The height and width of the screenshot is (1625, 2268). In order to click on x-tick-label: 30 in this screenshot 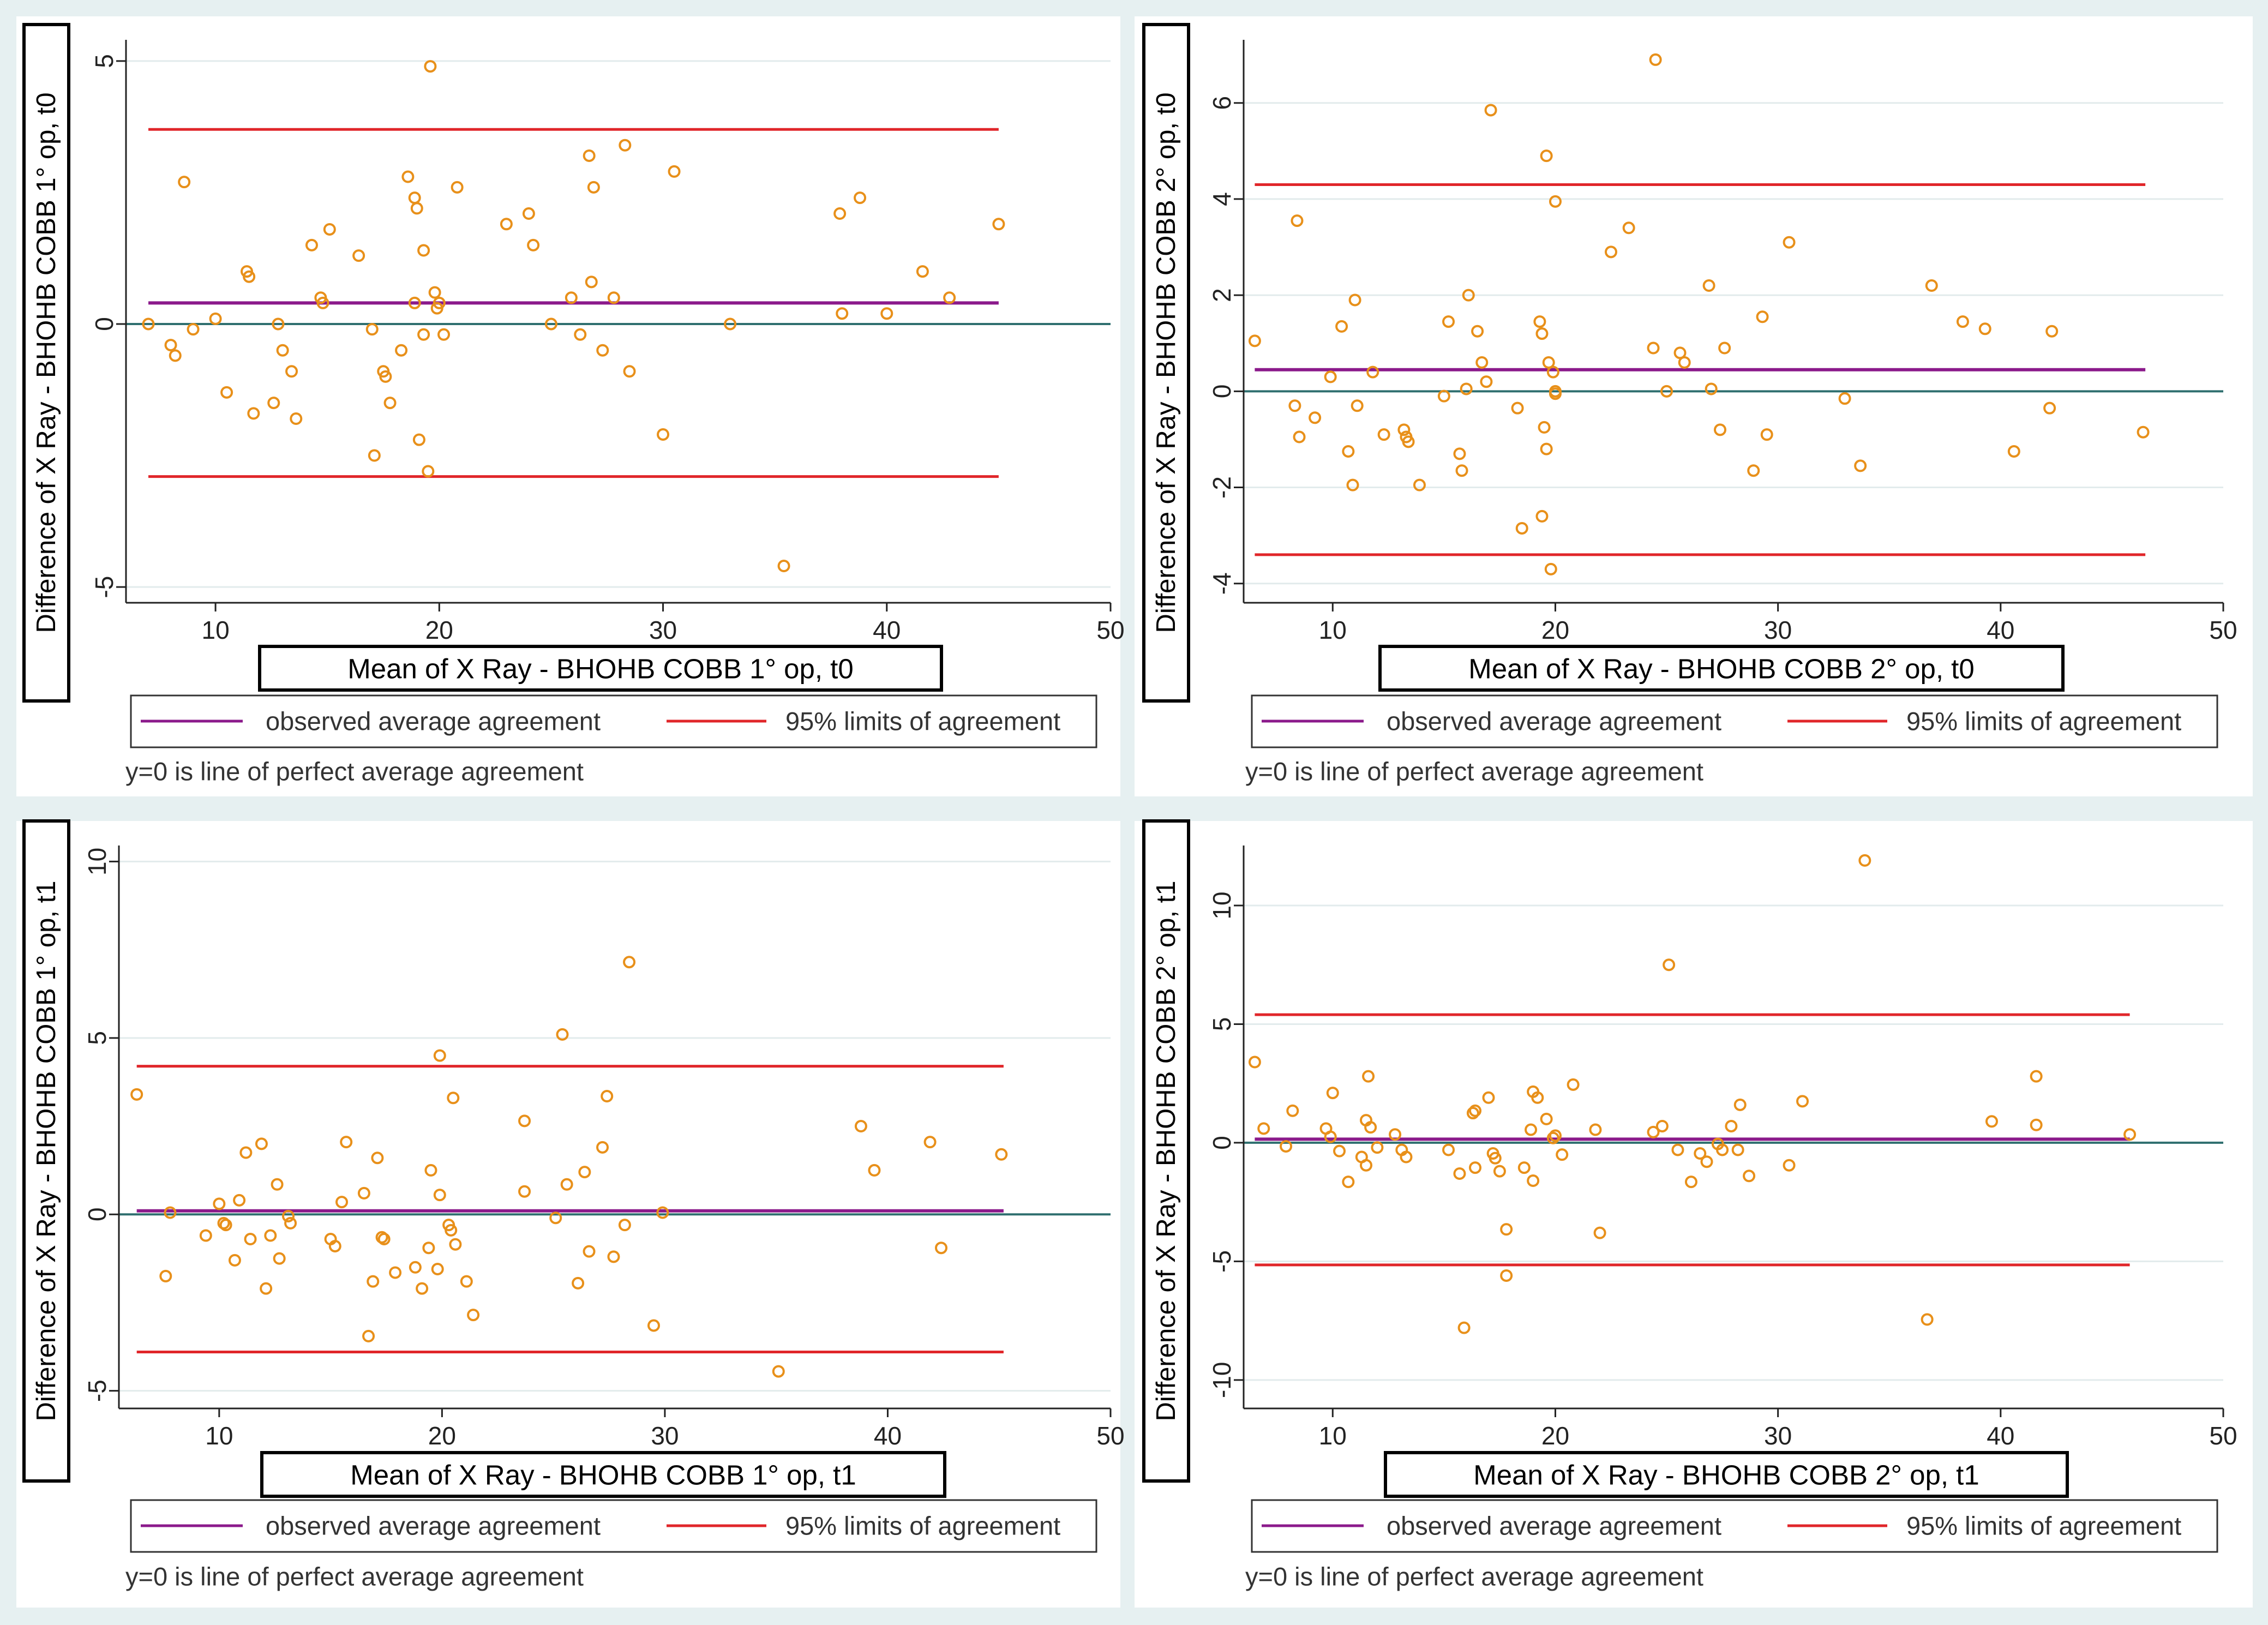, I will do `click(1778, 1436)`.